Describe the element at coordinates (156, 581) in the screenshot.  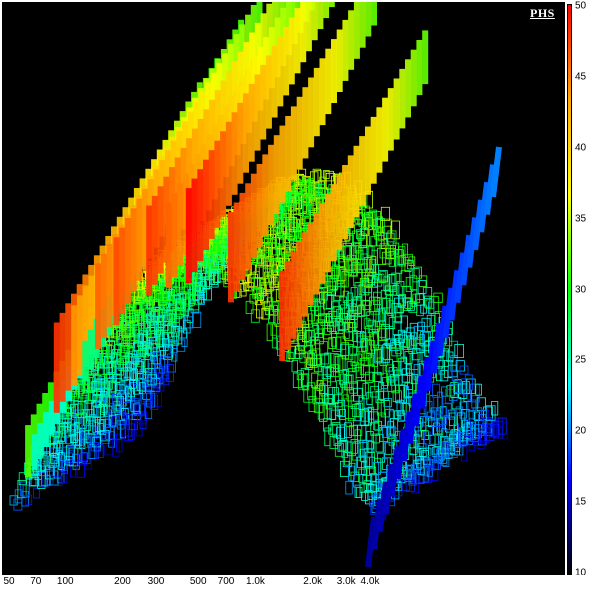
I see `x-tick-300: 300` at that location.